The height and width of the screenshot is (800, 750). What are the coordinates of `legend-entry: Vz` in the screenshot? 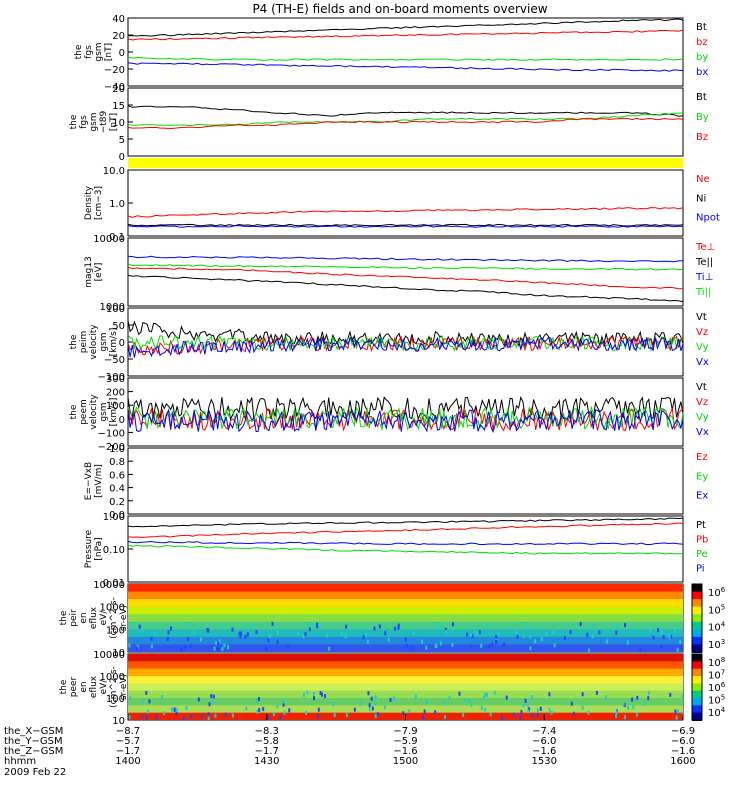 It's located at (702, 332).